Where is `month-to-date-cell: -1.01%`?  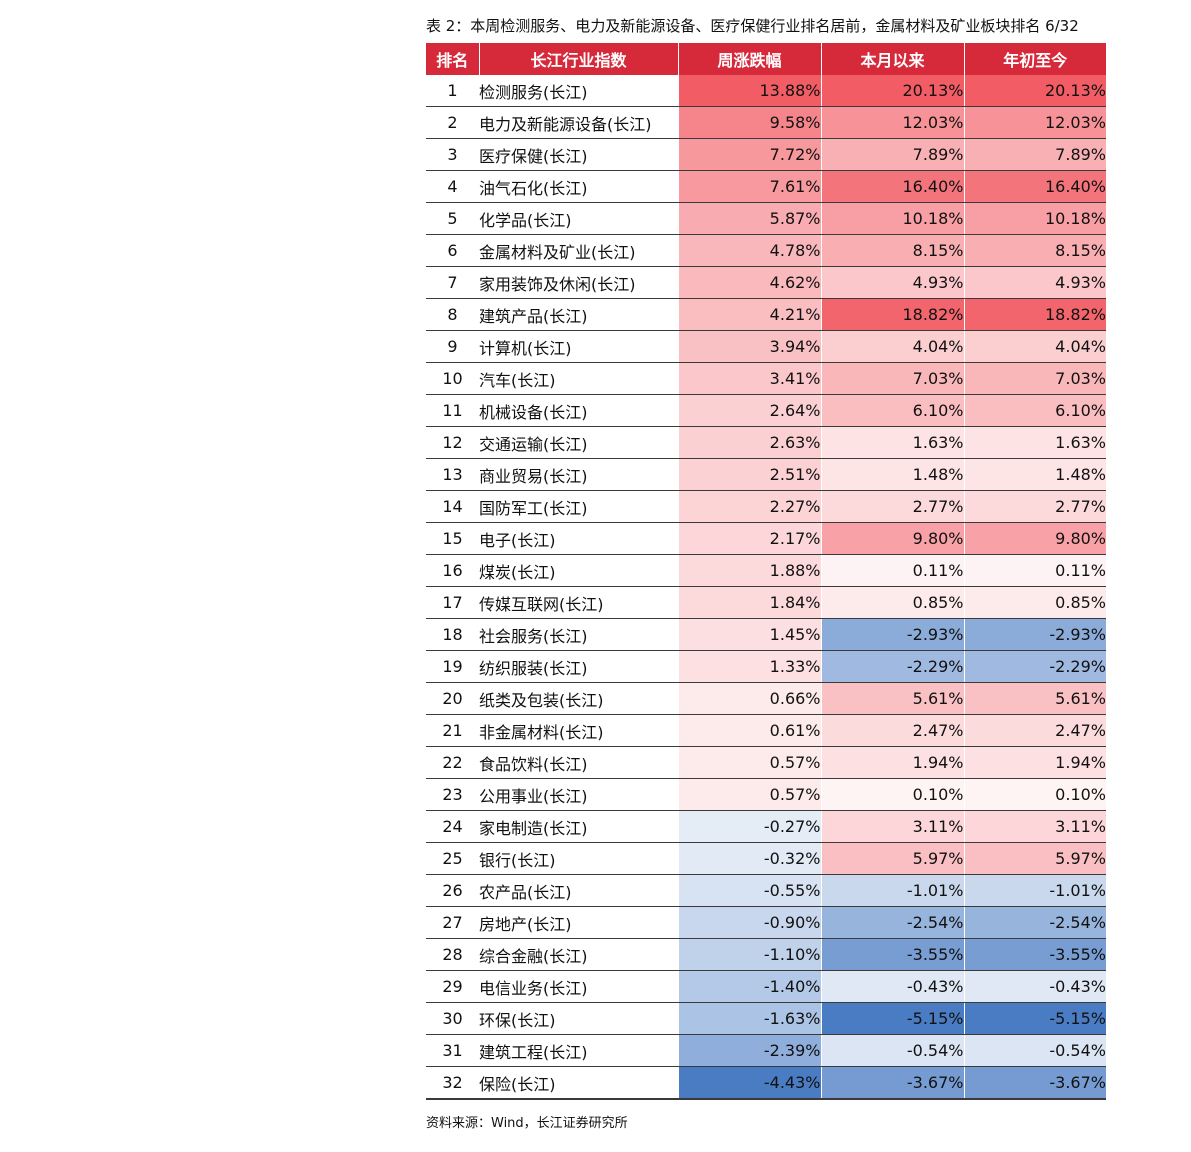 month-to-date-cell: -1.01% is located at coordinates (892, 890).